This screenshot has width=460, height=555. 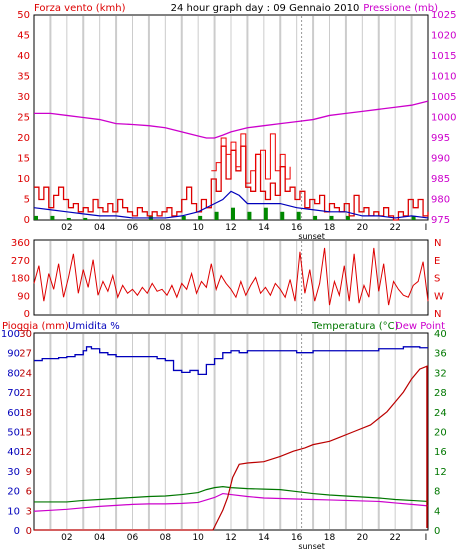 What do you see at coordinates (231, 119) in the screenshot?
I see `pressure-line` at bounding box center [231, 119].